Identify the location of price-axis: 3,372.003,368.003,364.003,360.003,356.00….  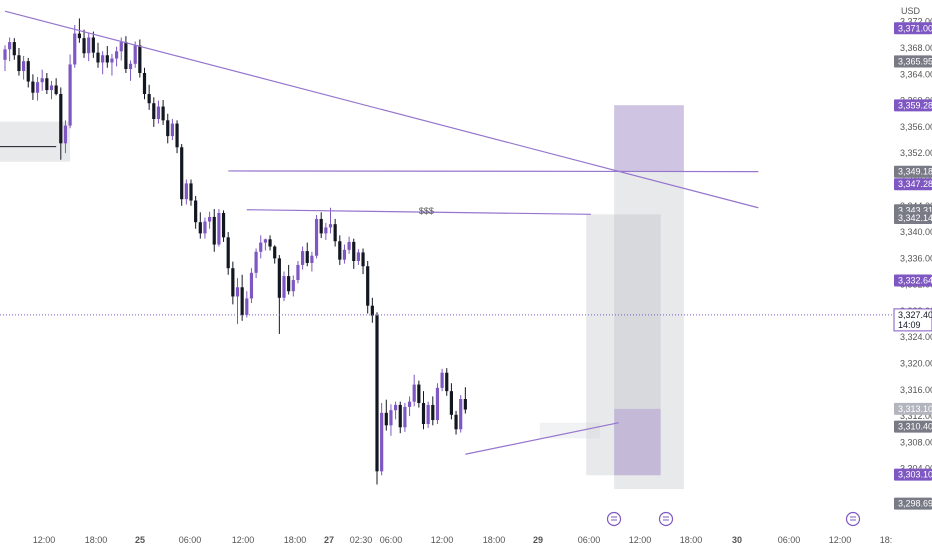
(912, 275).